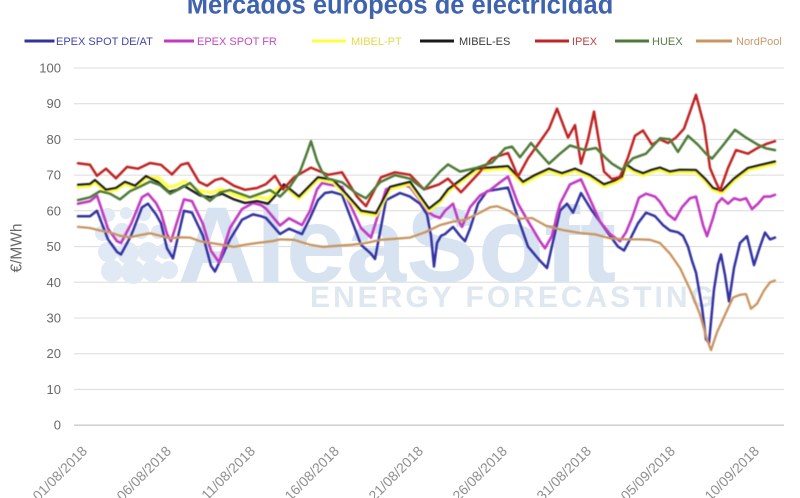 The image size is (800, 498). Describe the element at coordinates (759, 42) in the screenshot. I see `svg-text: NordPool` at that location.